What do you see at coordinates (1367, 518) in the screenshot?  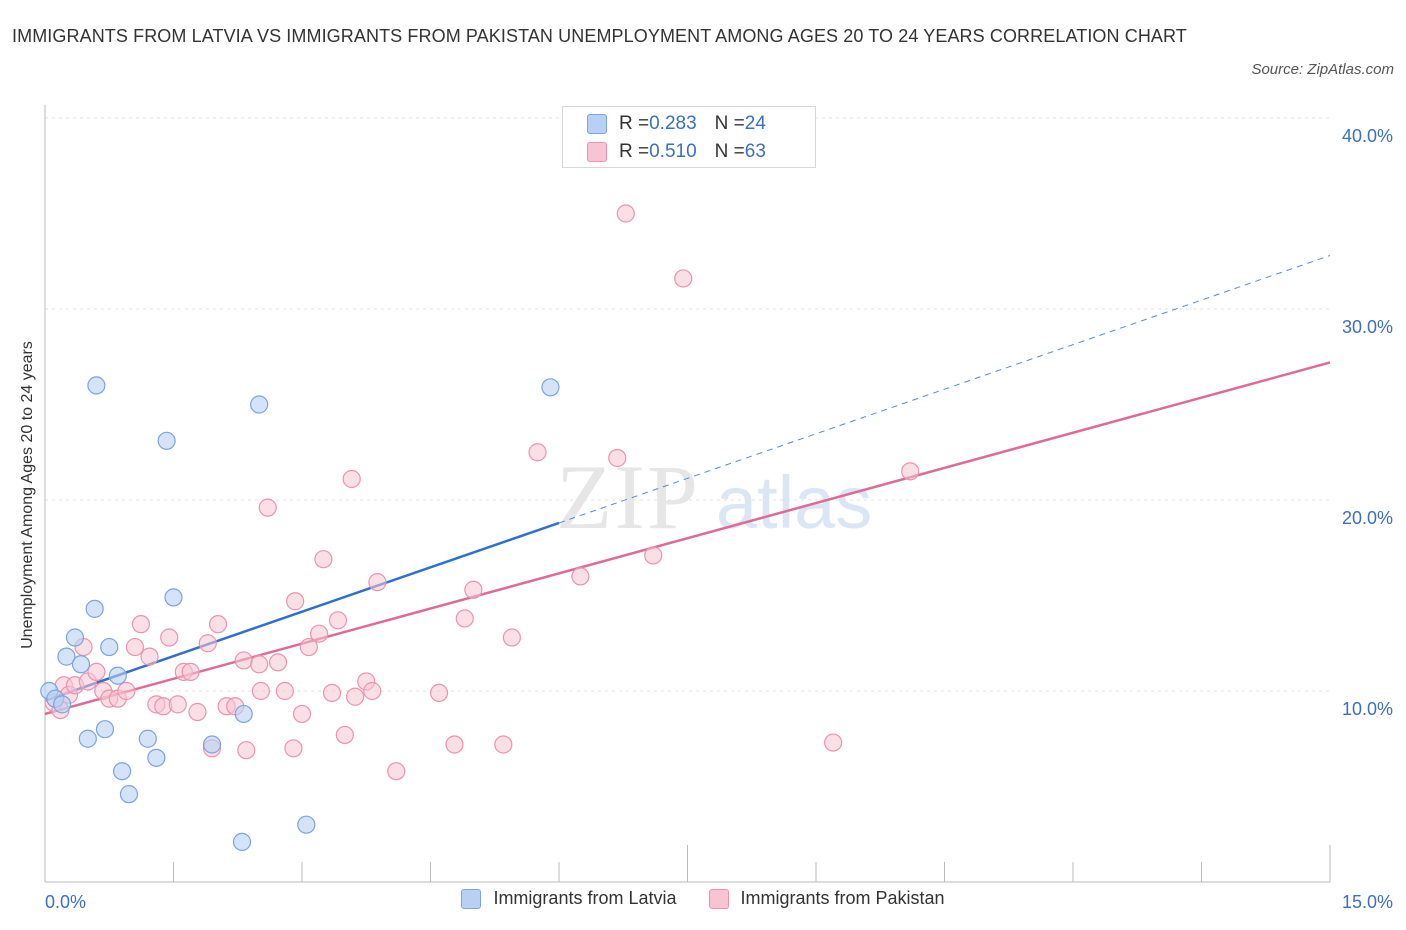 I see `y-tick-label: 20.0%` at bounding box center [1367, 518].